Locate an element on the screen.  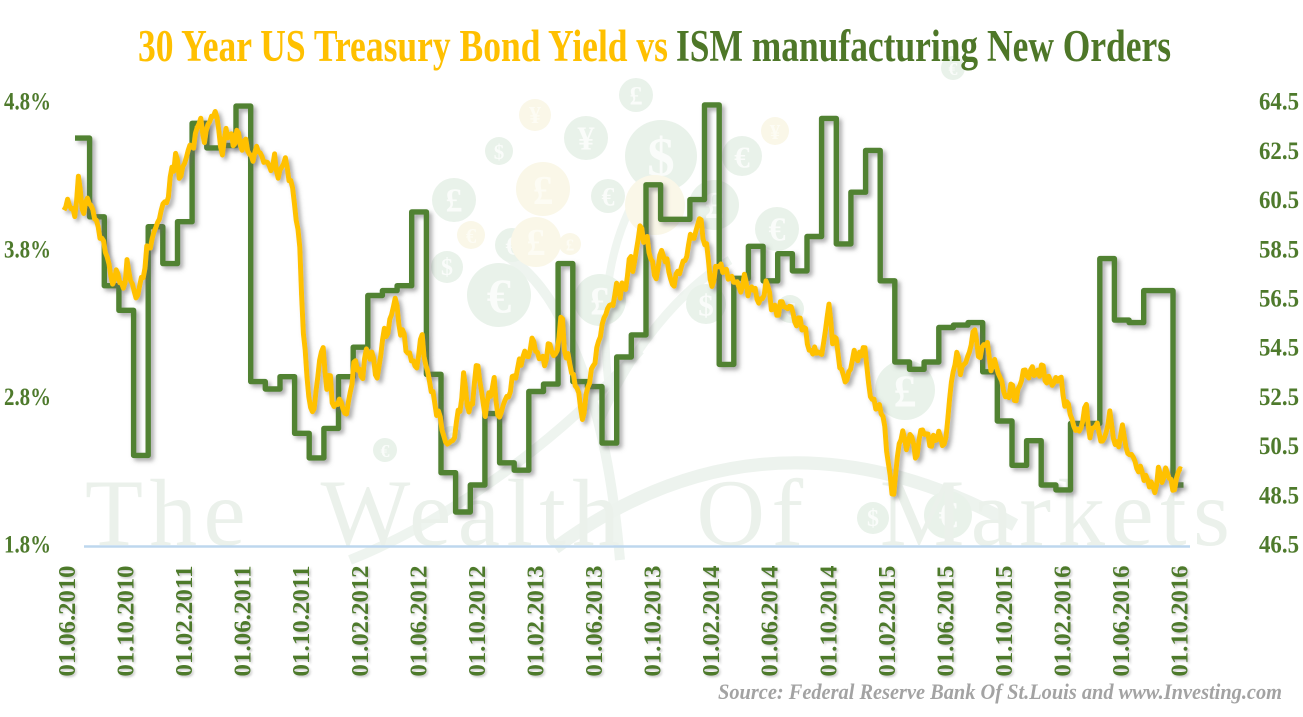
svg-text: 01.10.2013 is located at coordinates (653, 621).